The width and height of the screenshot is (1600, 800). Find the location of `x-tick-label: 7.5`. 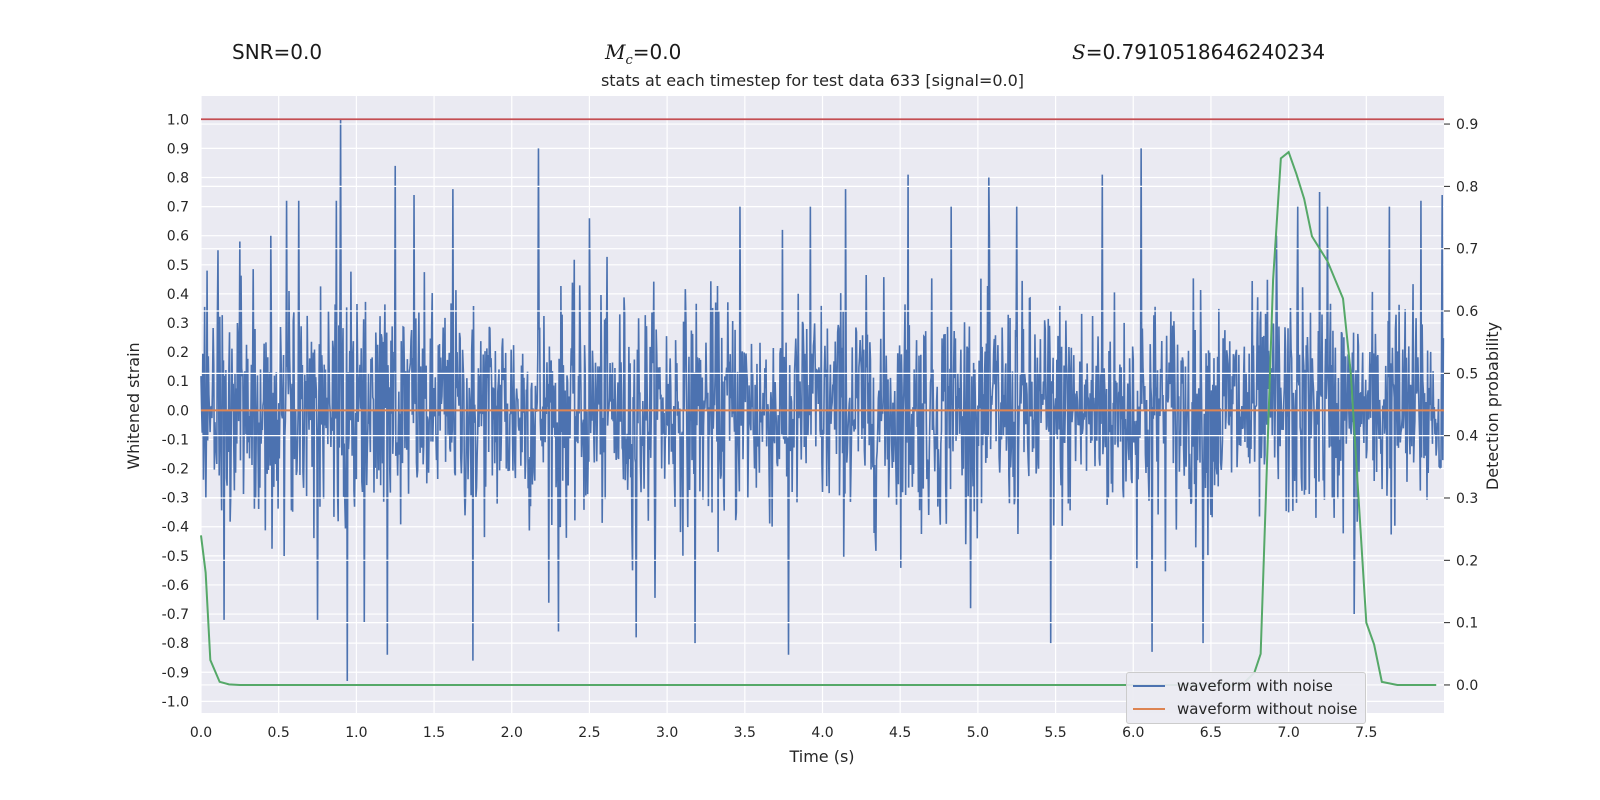

x-tick-label: 7.5 is located at coordinates (1366, 733).